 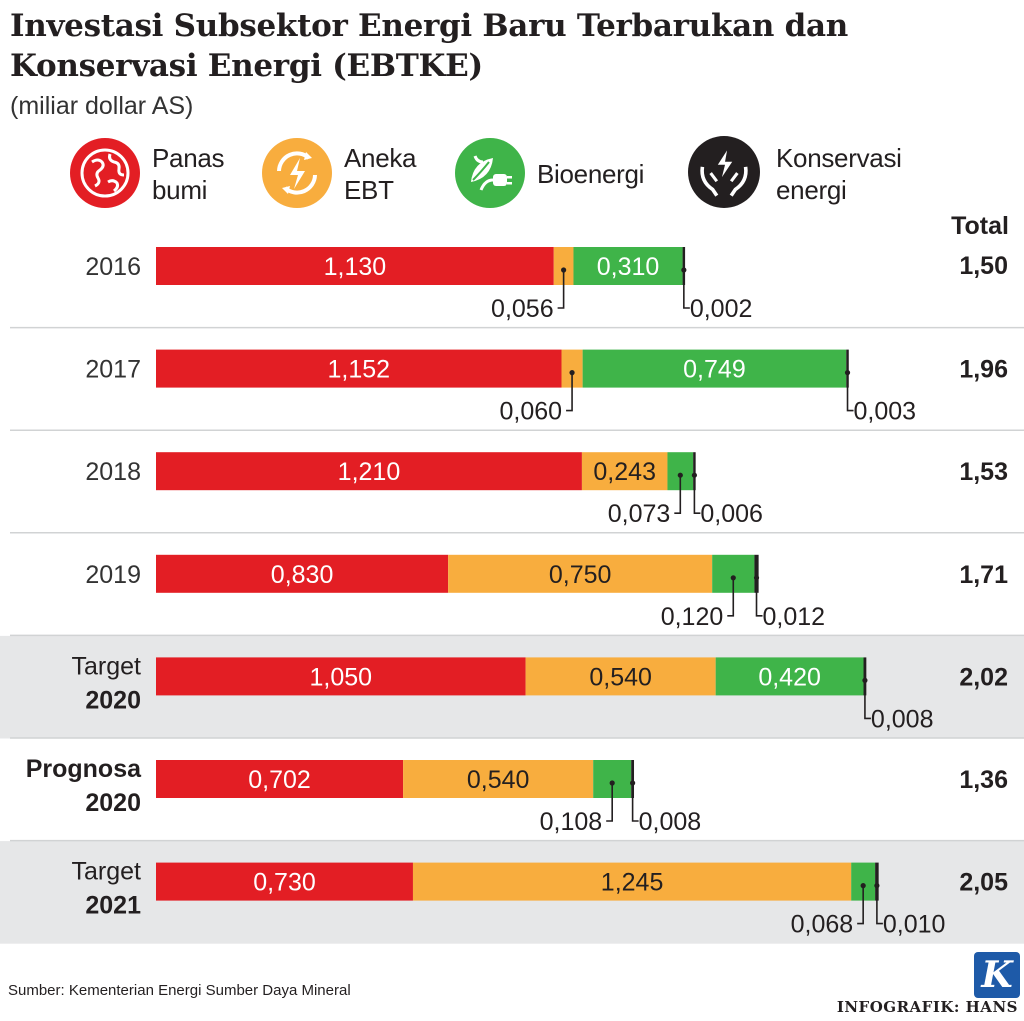 I want to click on callout-value-label: 0,120, so click(x=692, y=617).